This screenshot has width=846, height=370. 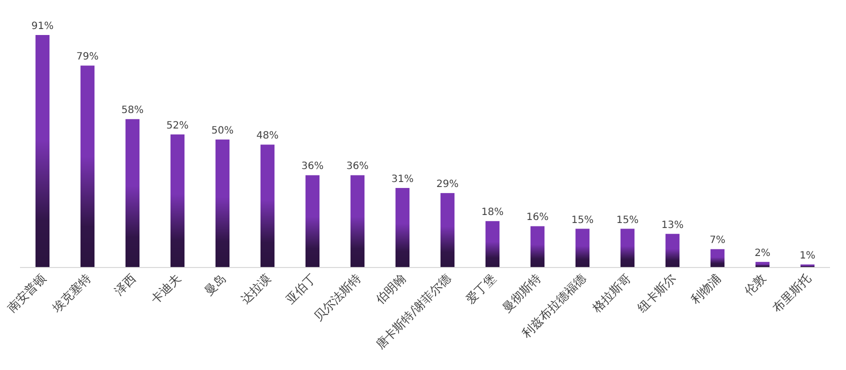 I want to click on x-tick-label: 格拉斯哥, so click(x=611, y=293).